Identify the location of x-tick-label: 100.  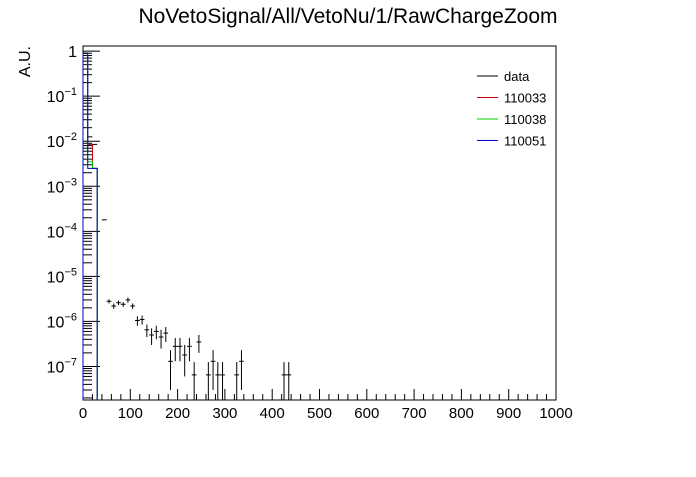
(130, 413).